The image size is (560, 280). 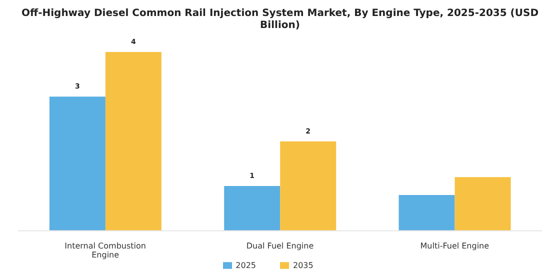 I want to click on x-tick-label: Dual Fuel Engine, so click(x=280, y=246).